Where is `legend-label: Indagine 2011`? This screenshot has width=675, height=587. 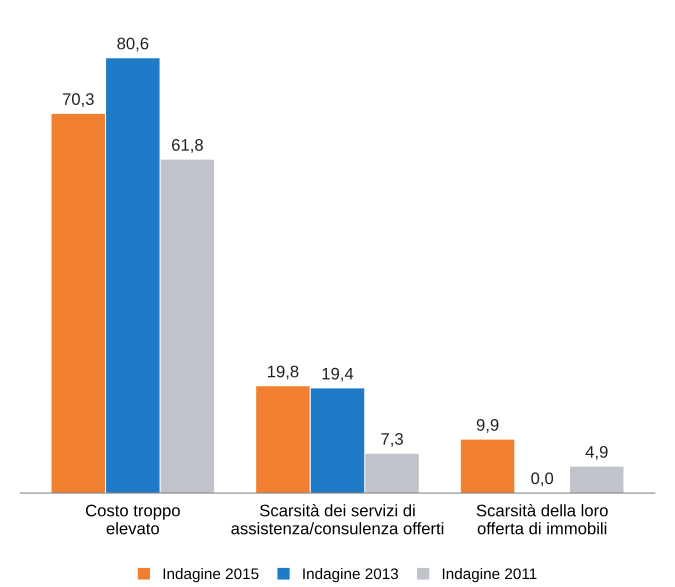 legend-label: Indagine 2011 is located at coordinates (489, 575).